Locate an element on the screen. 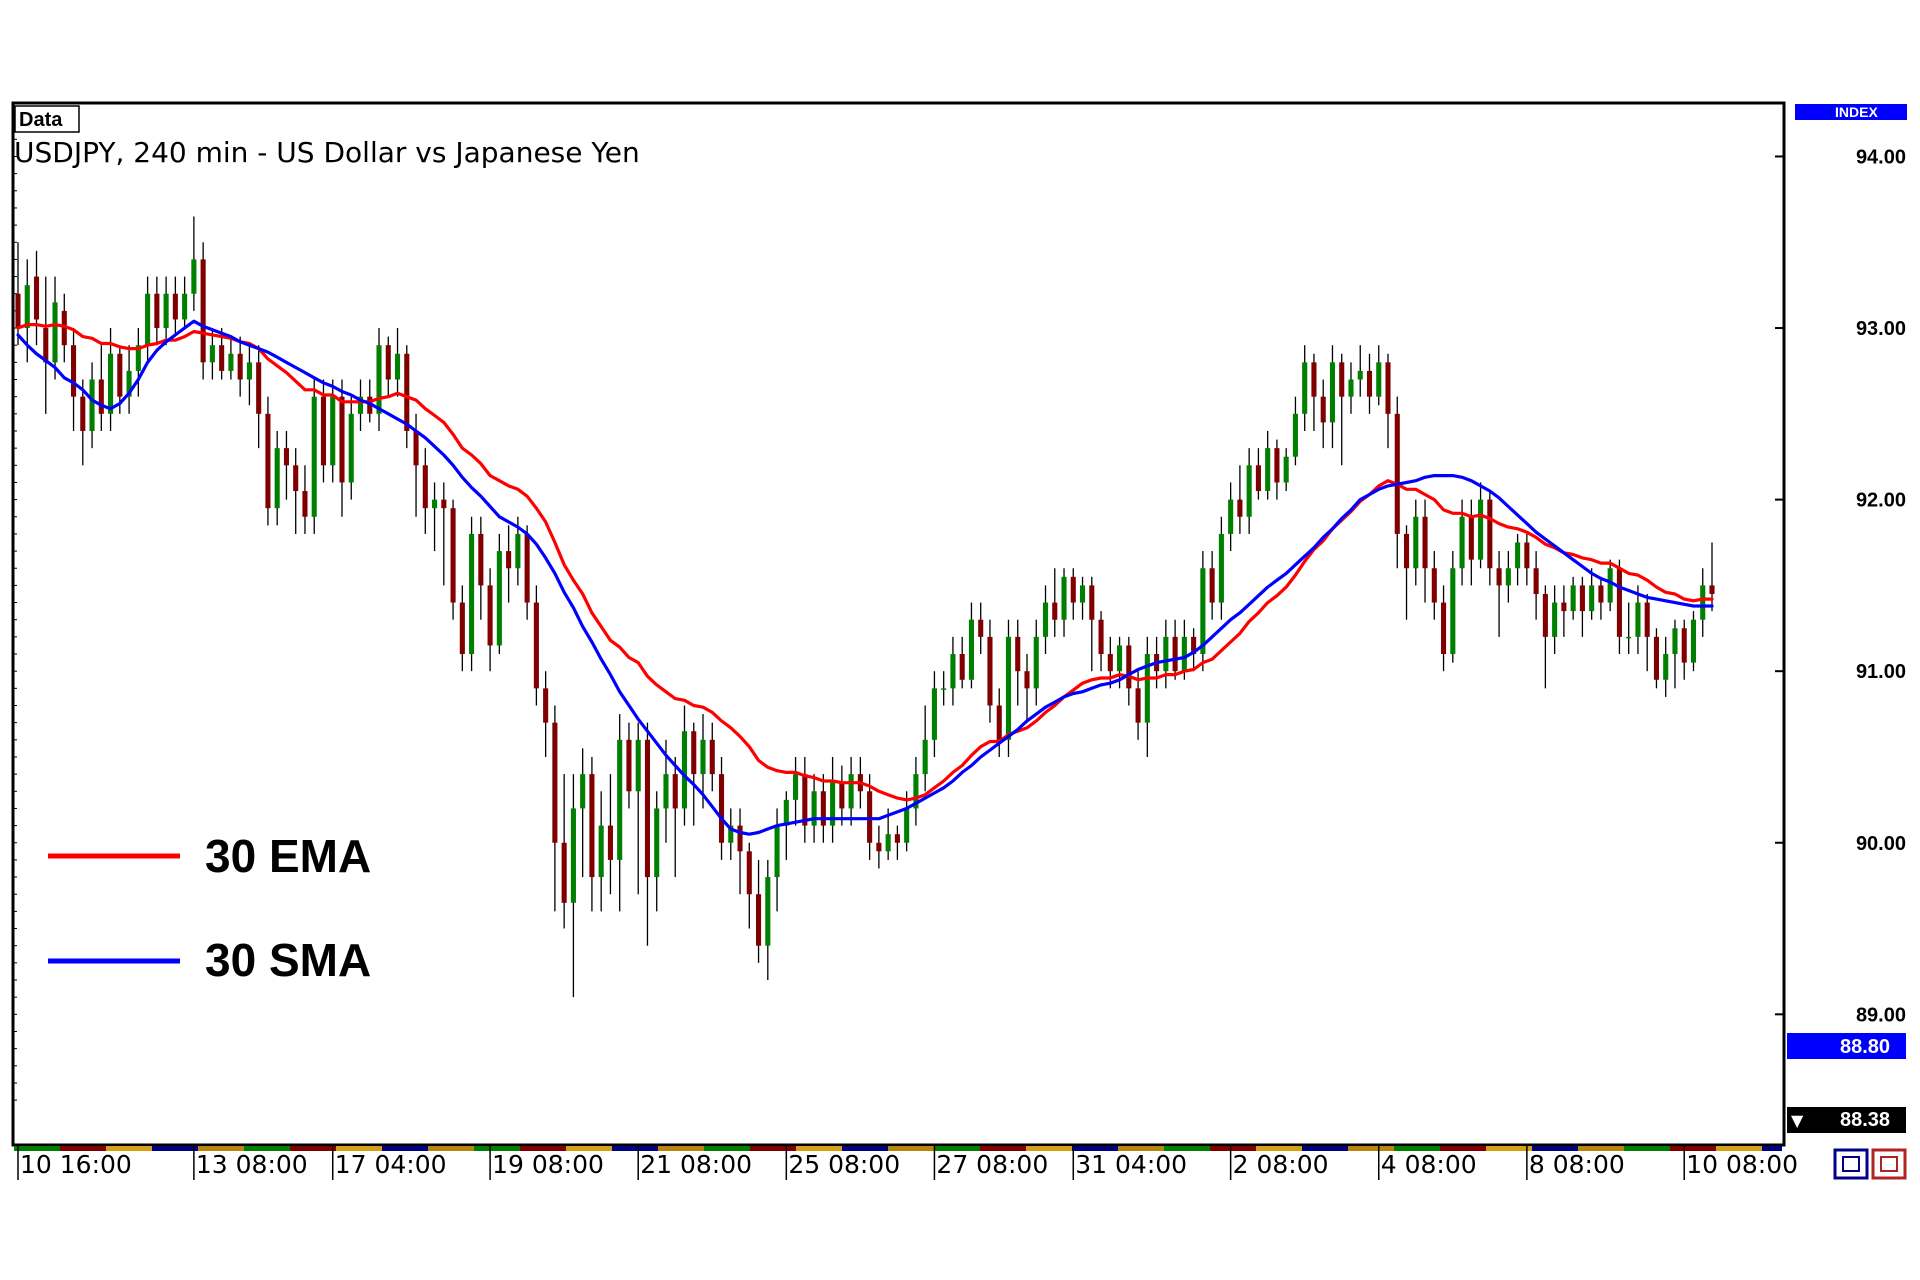 The height and width of the screenshot is (1280, 1920). low-price-tag-box is located at coordinates (1846, 1120).